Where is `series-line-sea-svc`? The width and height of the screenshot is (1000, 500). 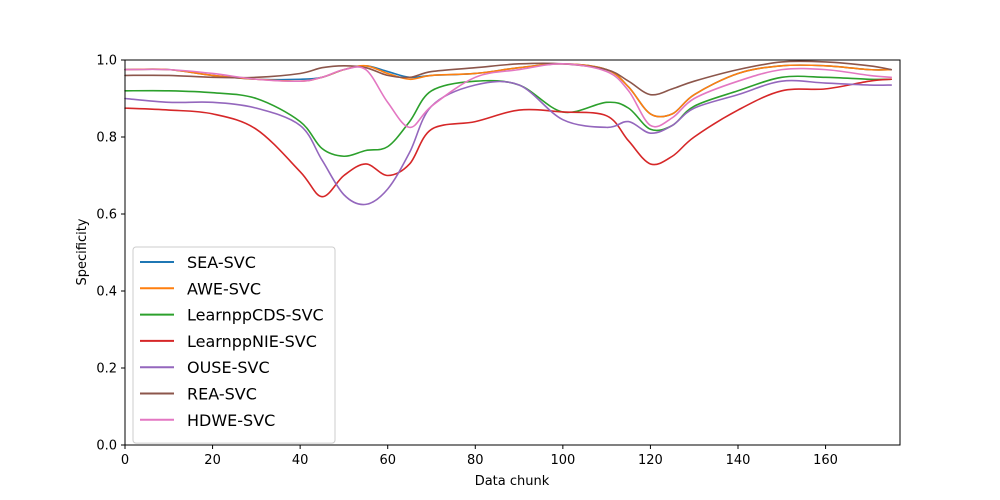 series-line-sea-svc is located at coordinates (508, 90).